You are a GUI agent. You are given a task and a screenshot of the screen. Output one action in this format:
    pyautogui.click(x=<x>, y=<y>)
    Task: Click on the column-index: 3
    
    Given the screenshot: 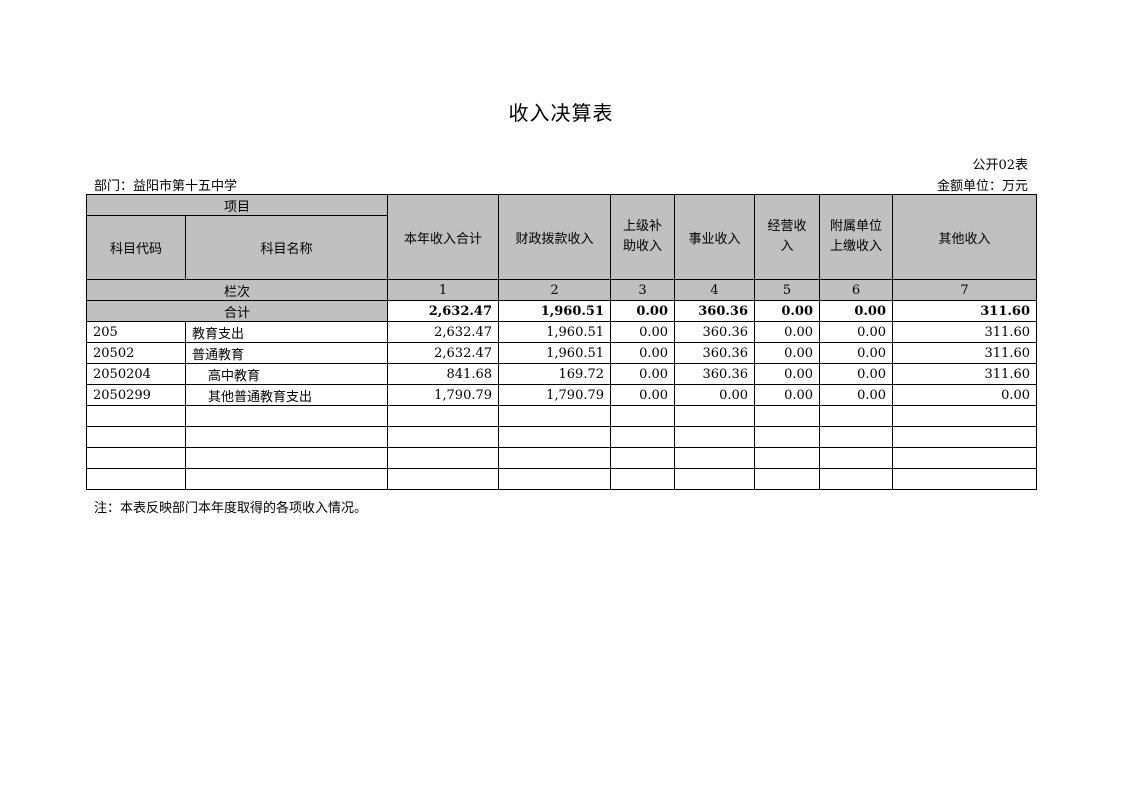 What is the action you would take?
    pyautogui.click(x=643, y=290)
    